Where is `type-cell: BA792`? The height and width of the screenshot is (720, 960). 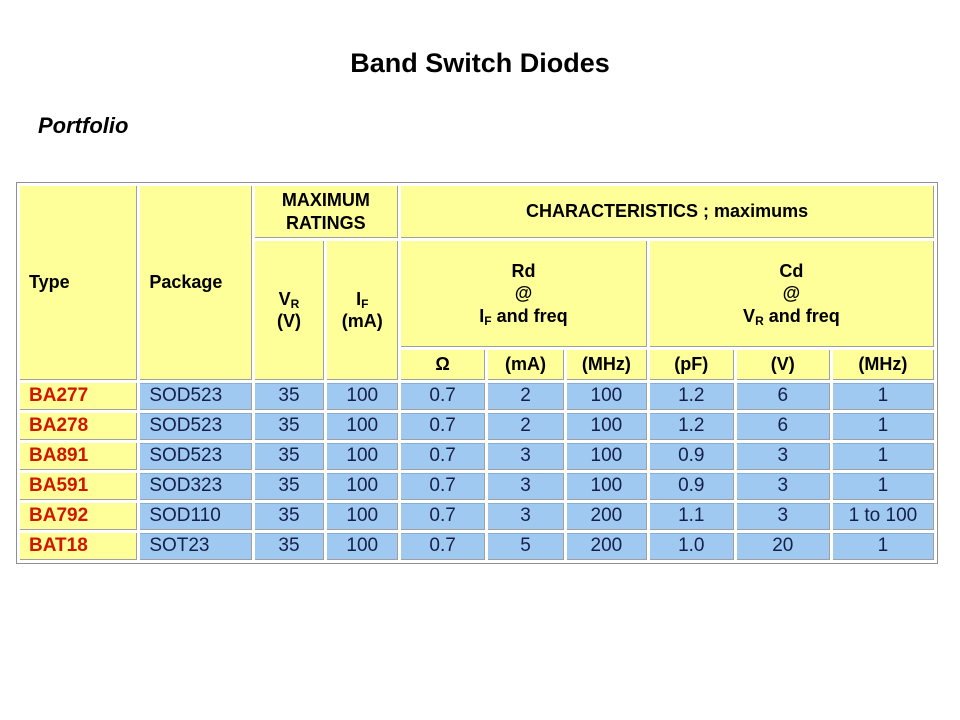 type-cell: BA792 is located at coordinates (79, 516).